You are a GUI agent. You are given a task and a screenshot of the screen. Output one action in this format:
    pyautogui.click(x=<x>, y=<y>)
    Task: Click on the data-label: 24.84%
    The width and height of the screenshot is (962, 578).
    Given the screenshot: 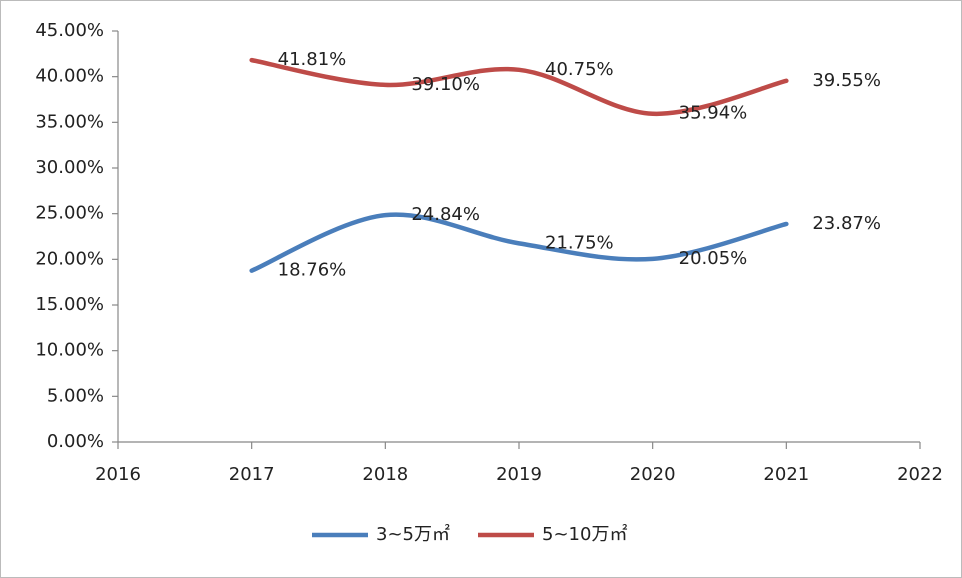 What is the action you would take?
    pyautogui.click(x=445, y=214)
    